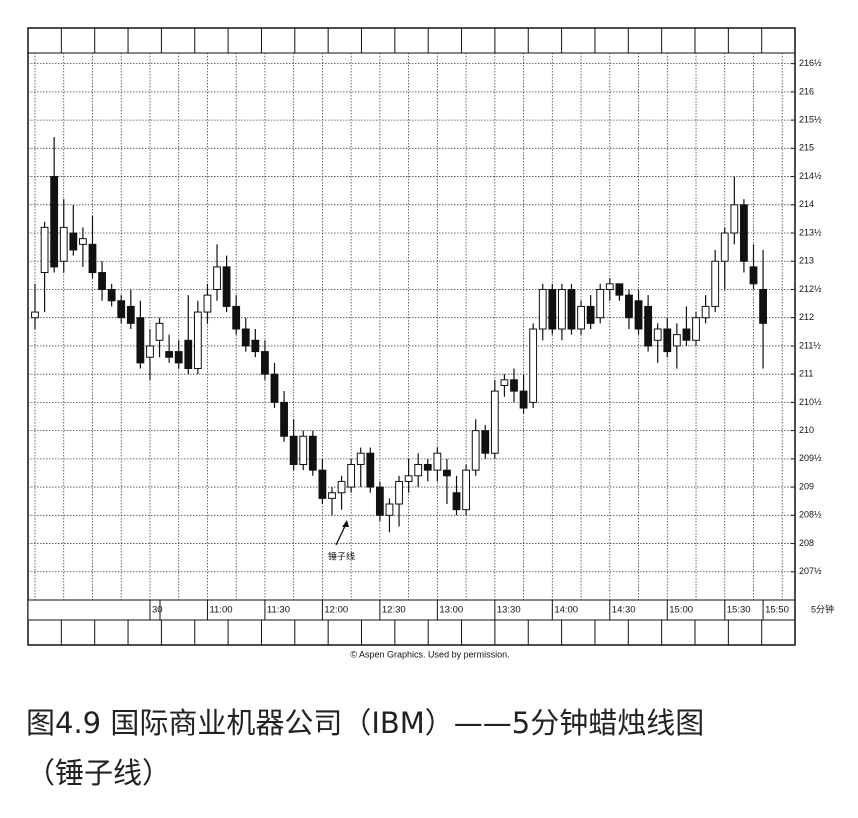 This screenshot has width=858, height=818. I want to click on y-tick-label: 212½, so click(810, 289).